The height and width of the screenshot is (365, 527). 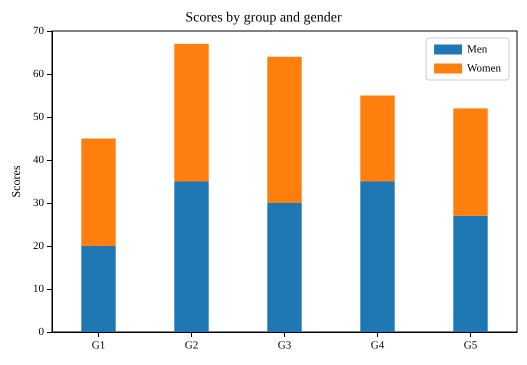 I want to click on x-tick-label: G5, so click(x=471, y=346).